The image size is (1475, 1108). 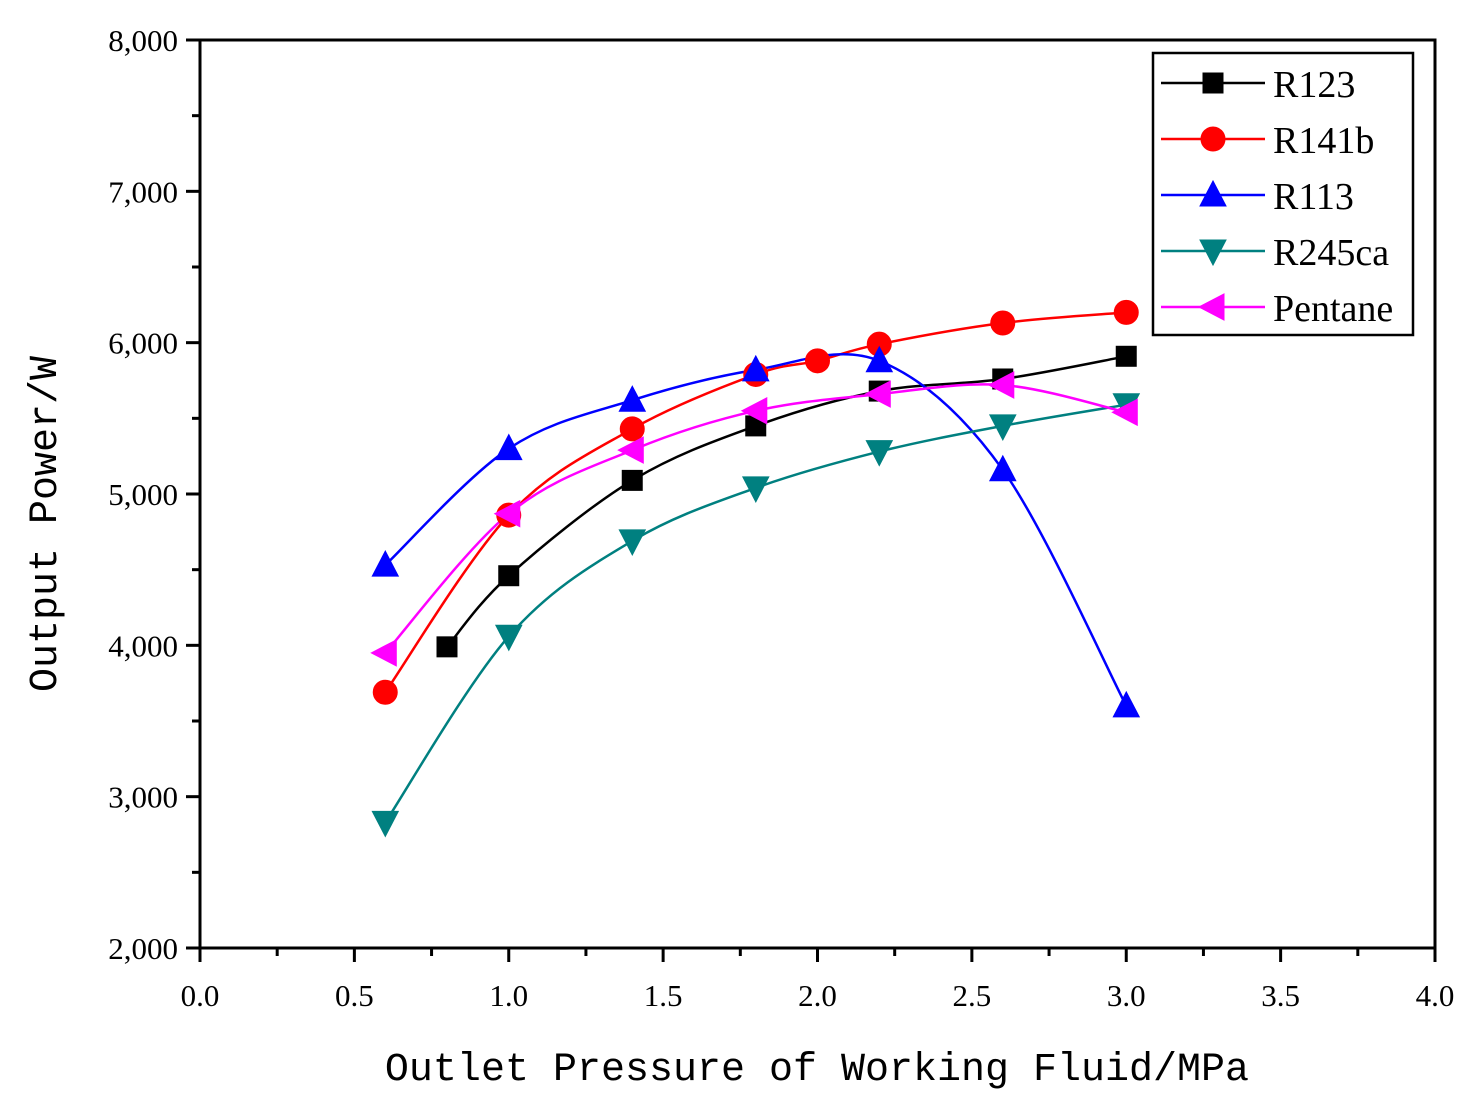 I want to click on legend-marker-pentane, so click(x=1211, y=307).